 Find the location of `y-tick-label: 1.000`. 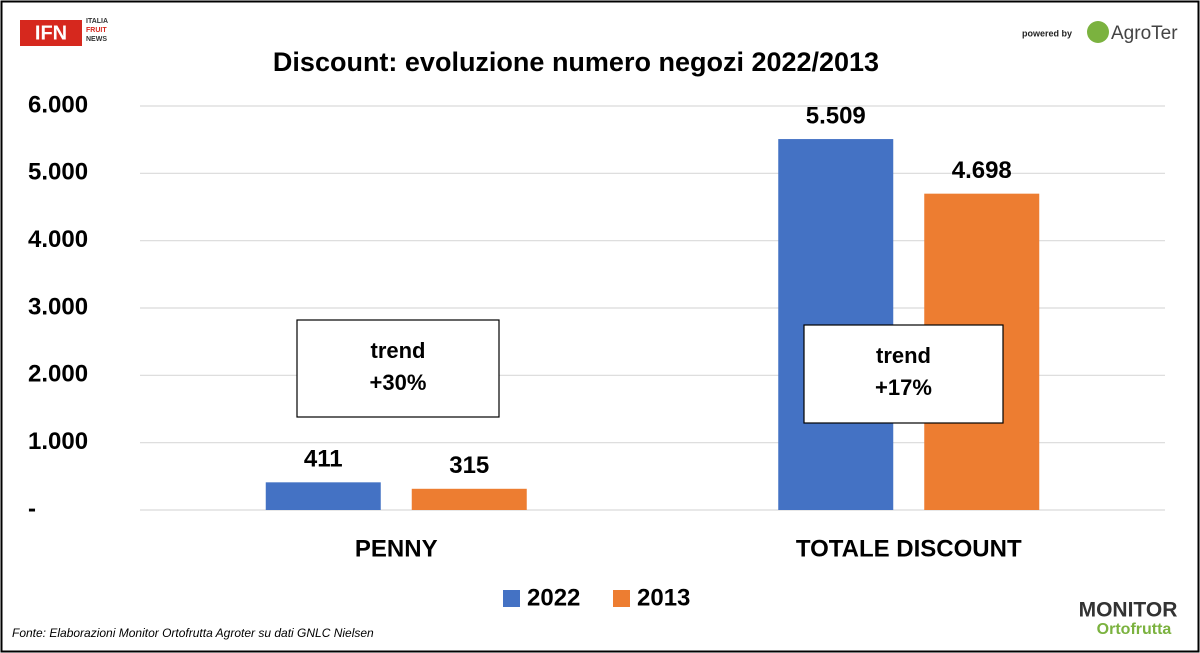

y-tick-label: 1.000 is located at coordinates (58, 441).